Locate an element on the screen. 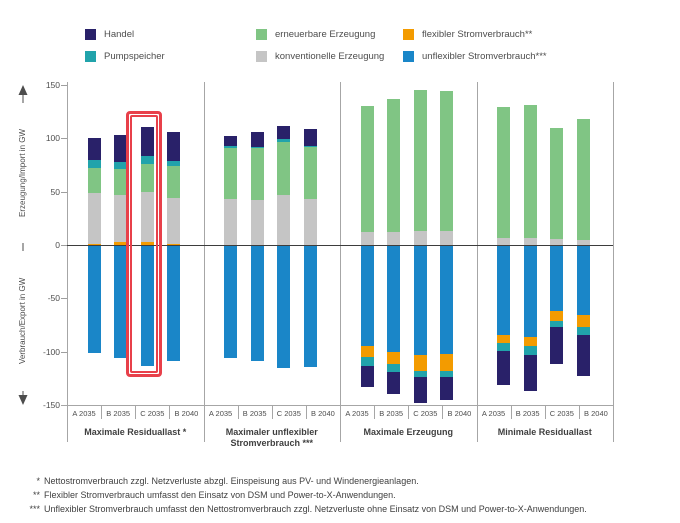 This screenshot has width=680, height=523. footnote-marker: *** is located at coordinates (34, 509).